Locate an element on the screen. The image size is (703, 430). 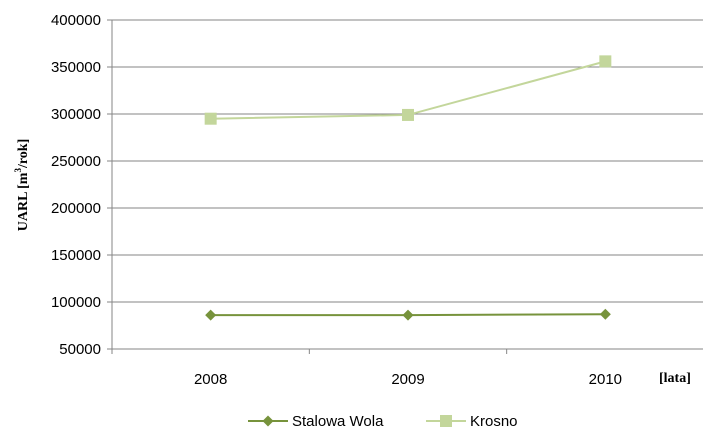
x-axis-title: [lata] is located at coordinates (675, 378).